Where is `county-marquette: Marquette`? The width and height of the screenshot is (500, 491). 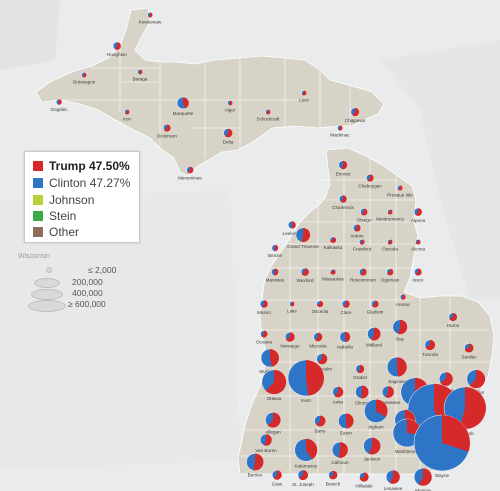
county-marquette: Marquette is located at coordinates (183, 106).